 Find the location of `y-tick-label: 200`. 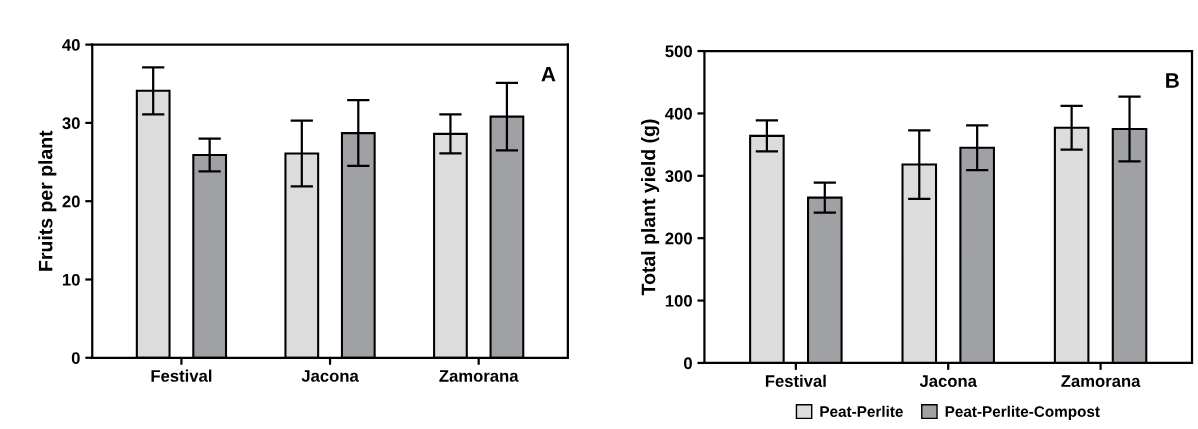

y-tick-label: 200 is located at coordinates (678, 238).